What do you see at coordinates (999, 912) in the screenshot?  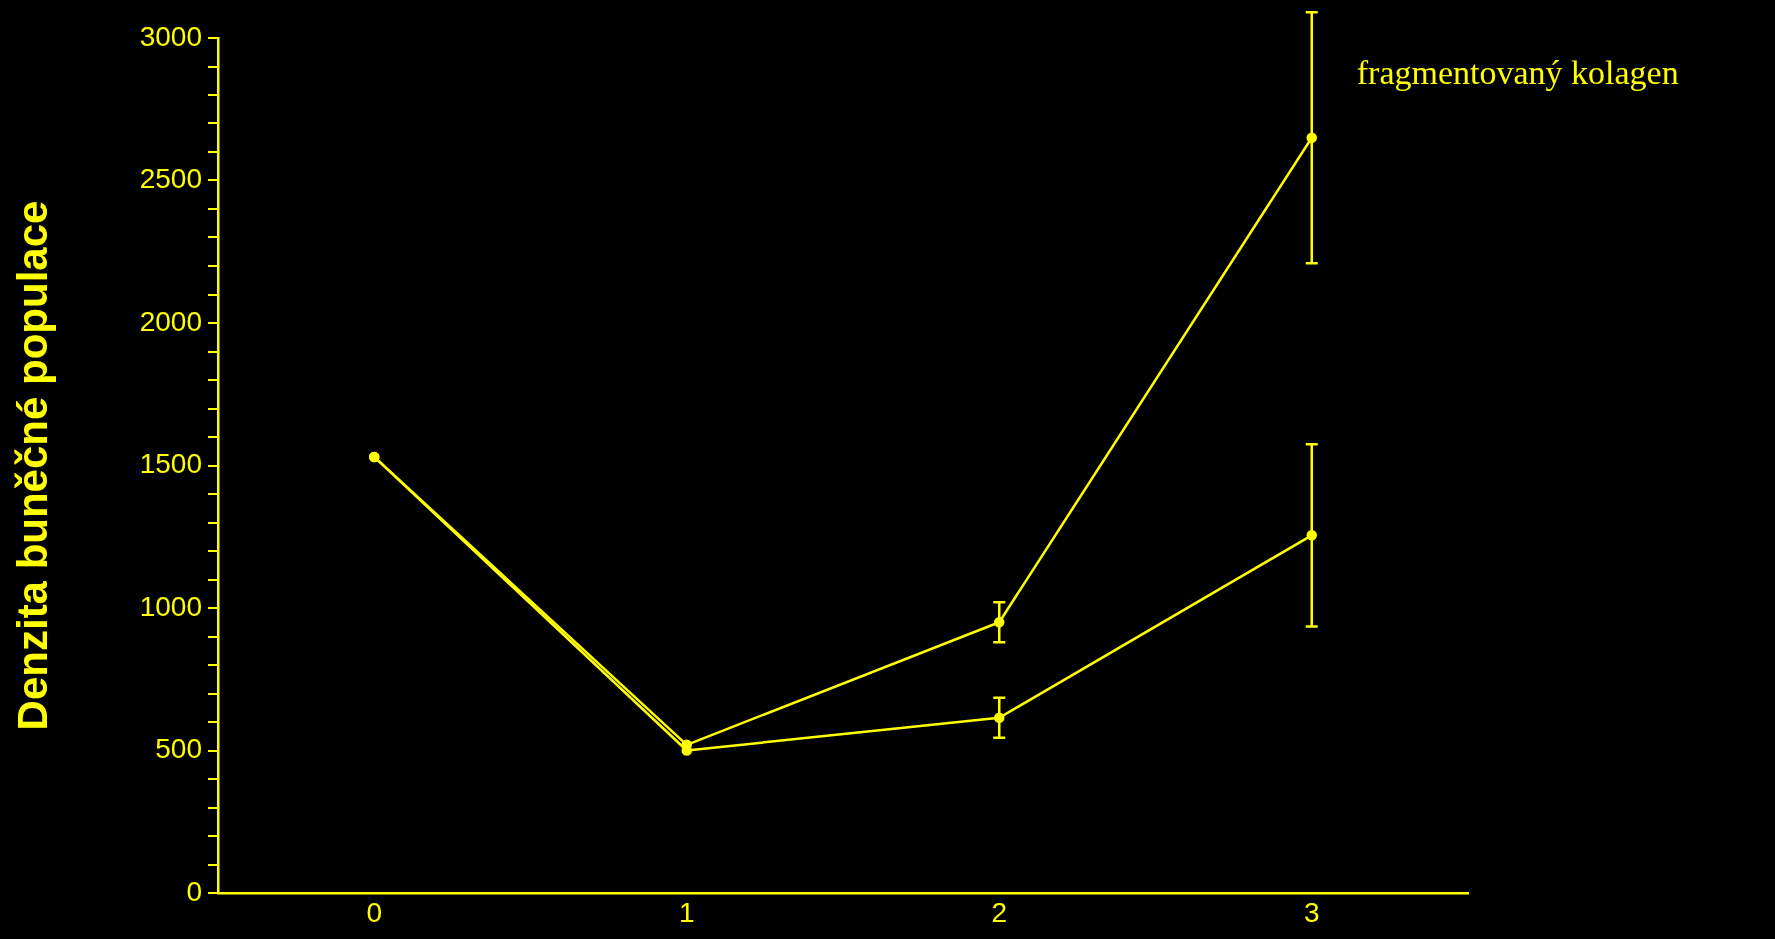 I see `x-tick-label: 2` at bounding box center [999, 912].